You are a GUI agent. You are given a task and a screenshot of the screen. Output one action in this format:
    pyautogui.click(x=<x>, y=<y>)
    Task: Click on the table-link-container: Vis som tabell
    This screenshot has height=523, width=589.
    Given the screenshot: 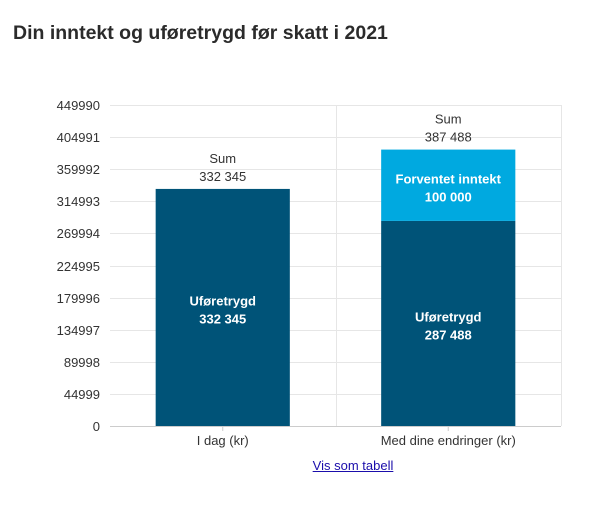 What is the action you would take?
    pyautogui.click(x=294, y=465)
    